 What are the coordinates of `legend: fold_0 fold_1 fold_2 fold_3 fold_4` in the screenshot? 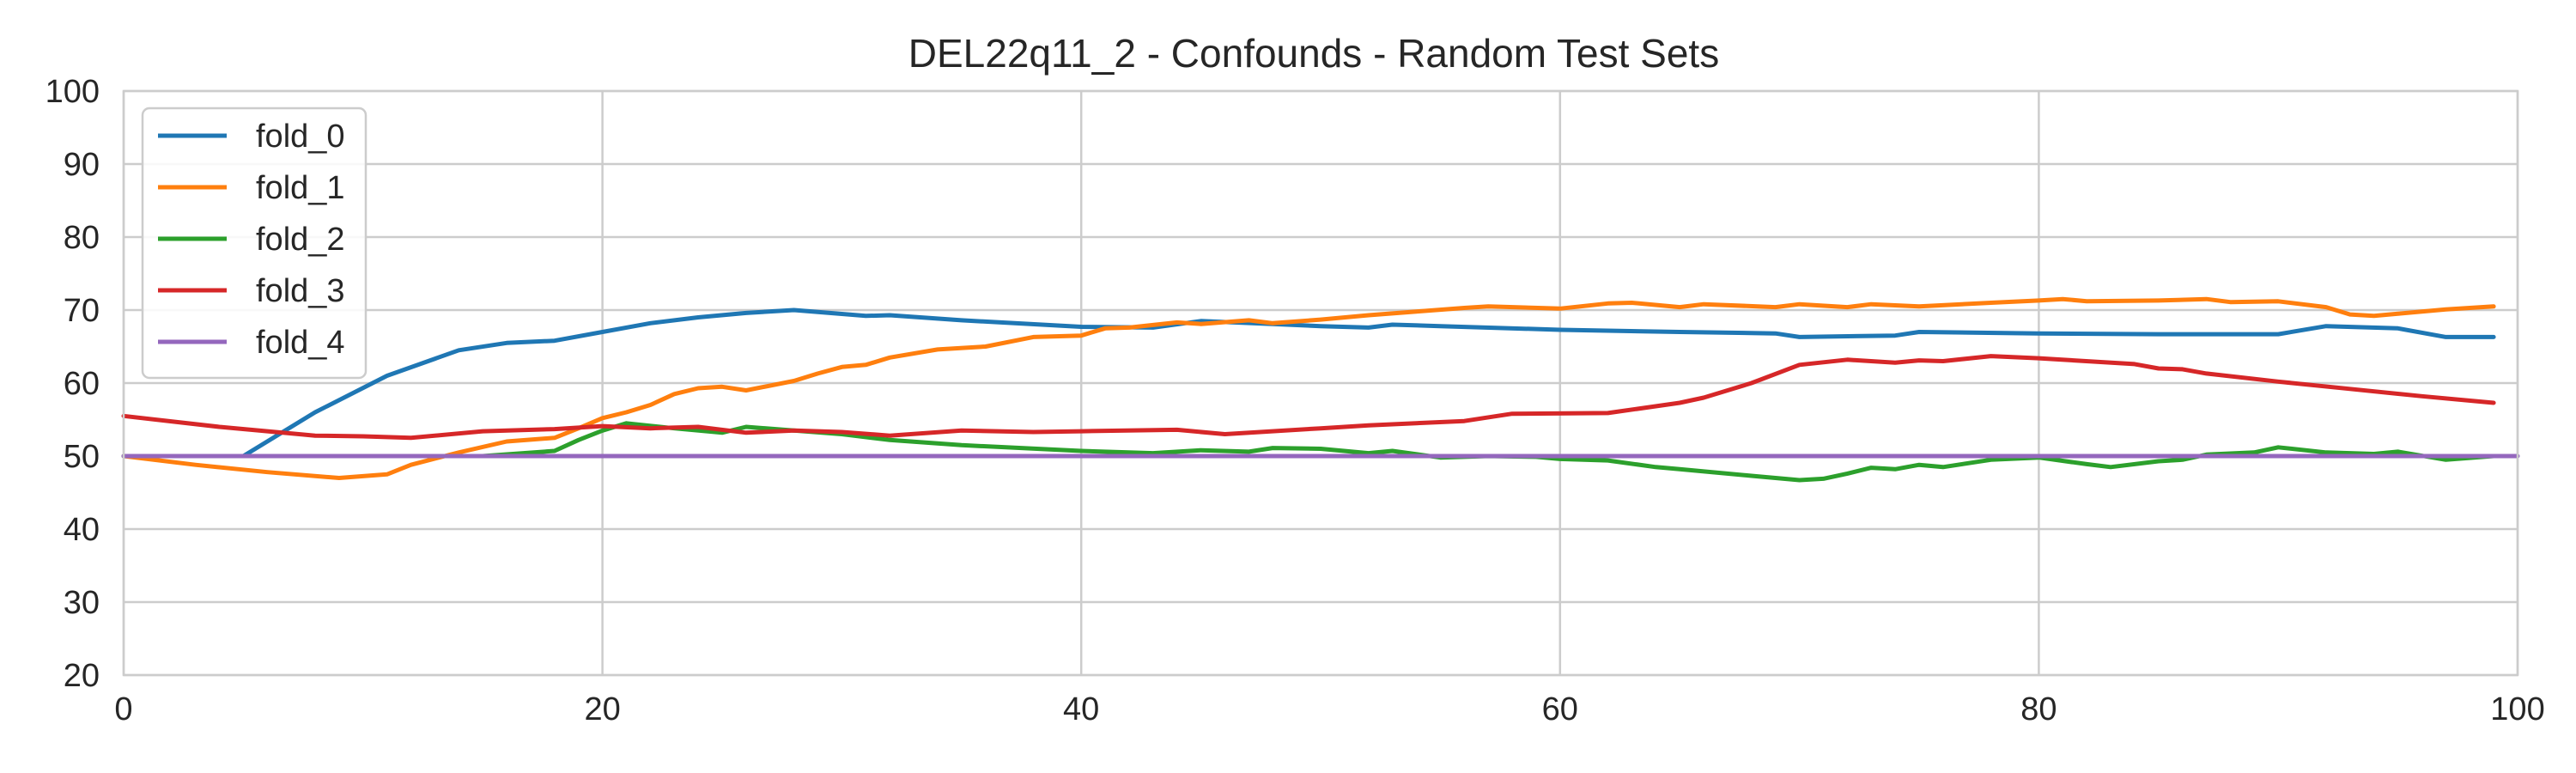 It's located at (254, 243).